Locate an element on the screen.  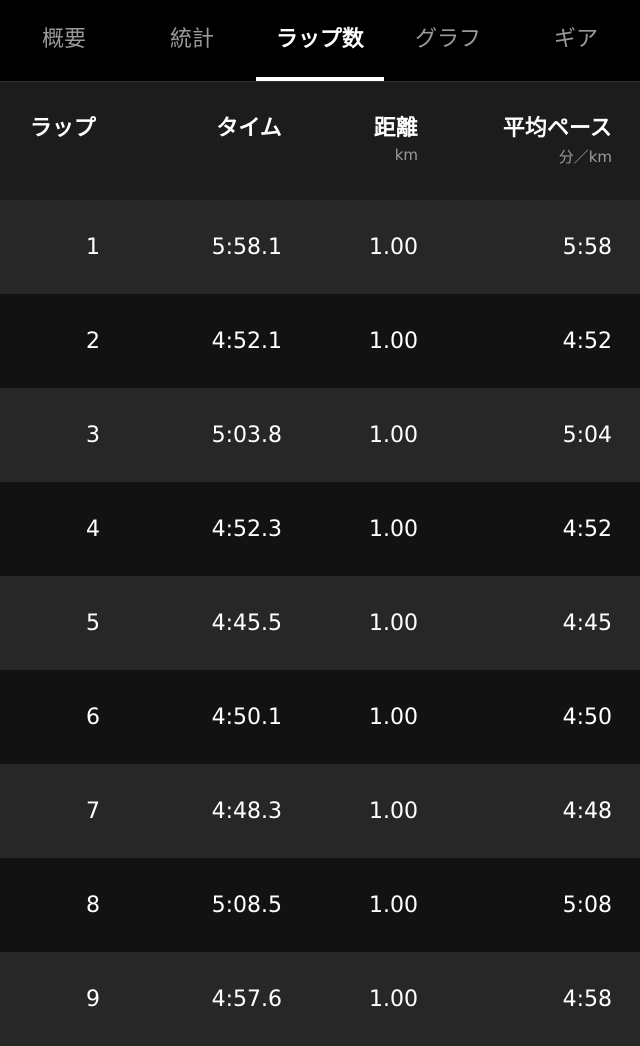
cell-pace: 4:48 is located at coordinates (587, 811).